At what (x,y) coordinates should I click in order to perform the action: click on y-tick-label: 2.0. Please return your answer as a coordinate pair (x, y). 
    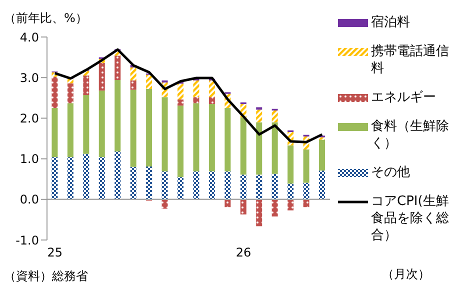
    Looking at the image, I should click on (29, 118).